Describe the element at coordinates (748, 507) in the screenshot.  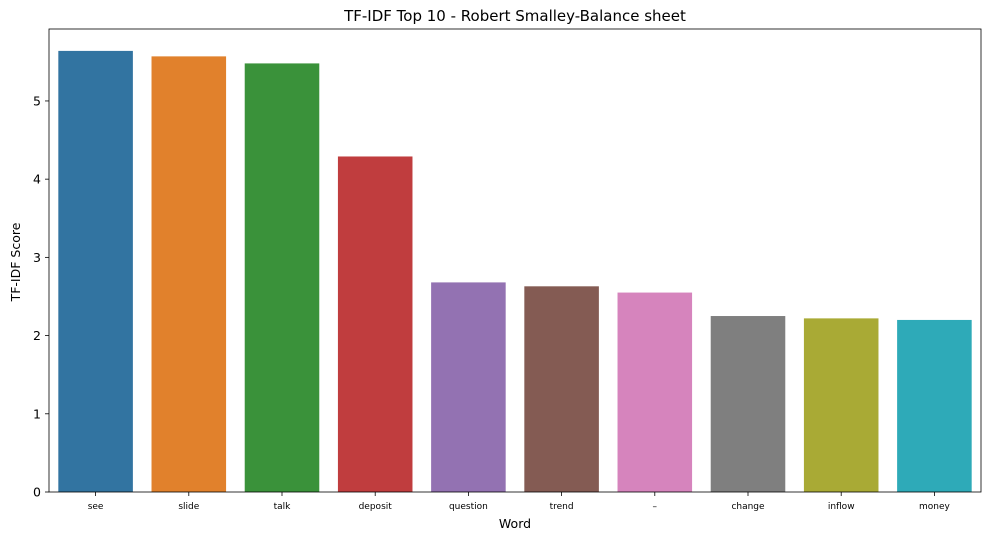
I see `x-tick-label: change` at that location.